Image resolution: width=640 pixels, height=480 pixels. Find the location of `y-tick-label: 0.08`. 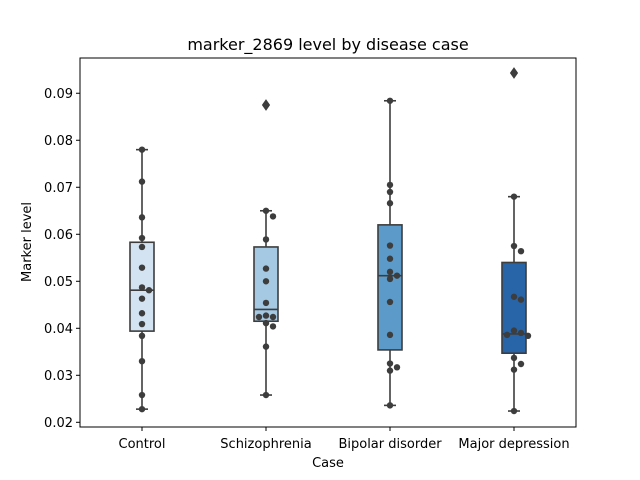

y-tick-label: 0.08 is located at coordinates (58, 141).